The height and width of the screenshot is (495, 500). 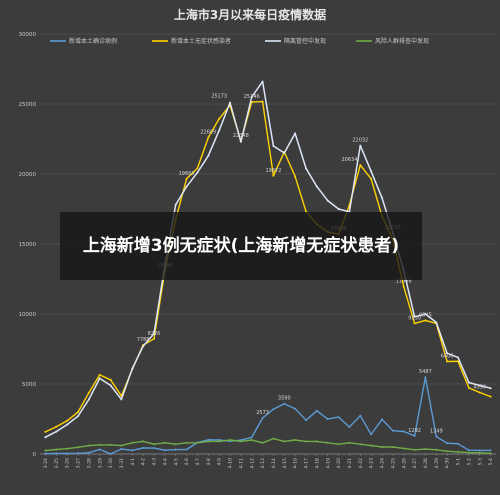 What do you see at coordinates (361, 463) in the screenshot?
I see `x-tick-label: 4-22` at bounding box center [361, 463].